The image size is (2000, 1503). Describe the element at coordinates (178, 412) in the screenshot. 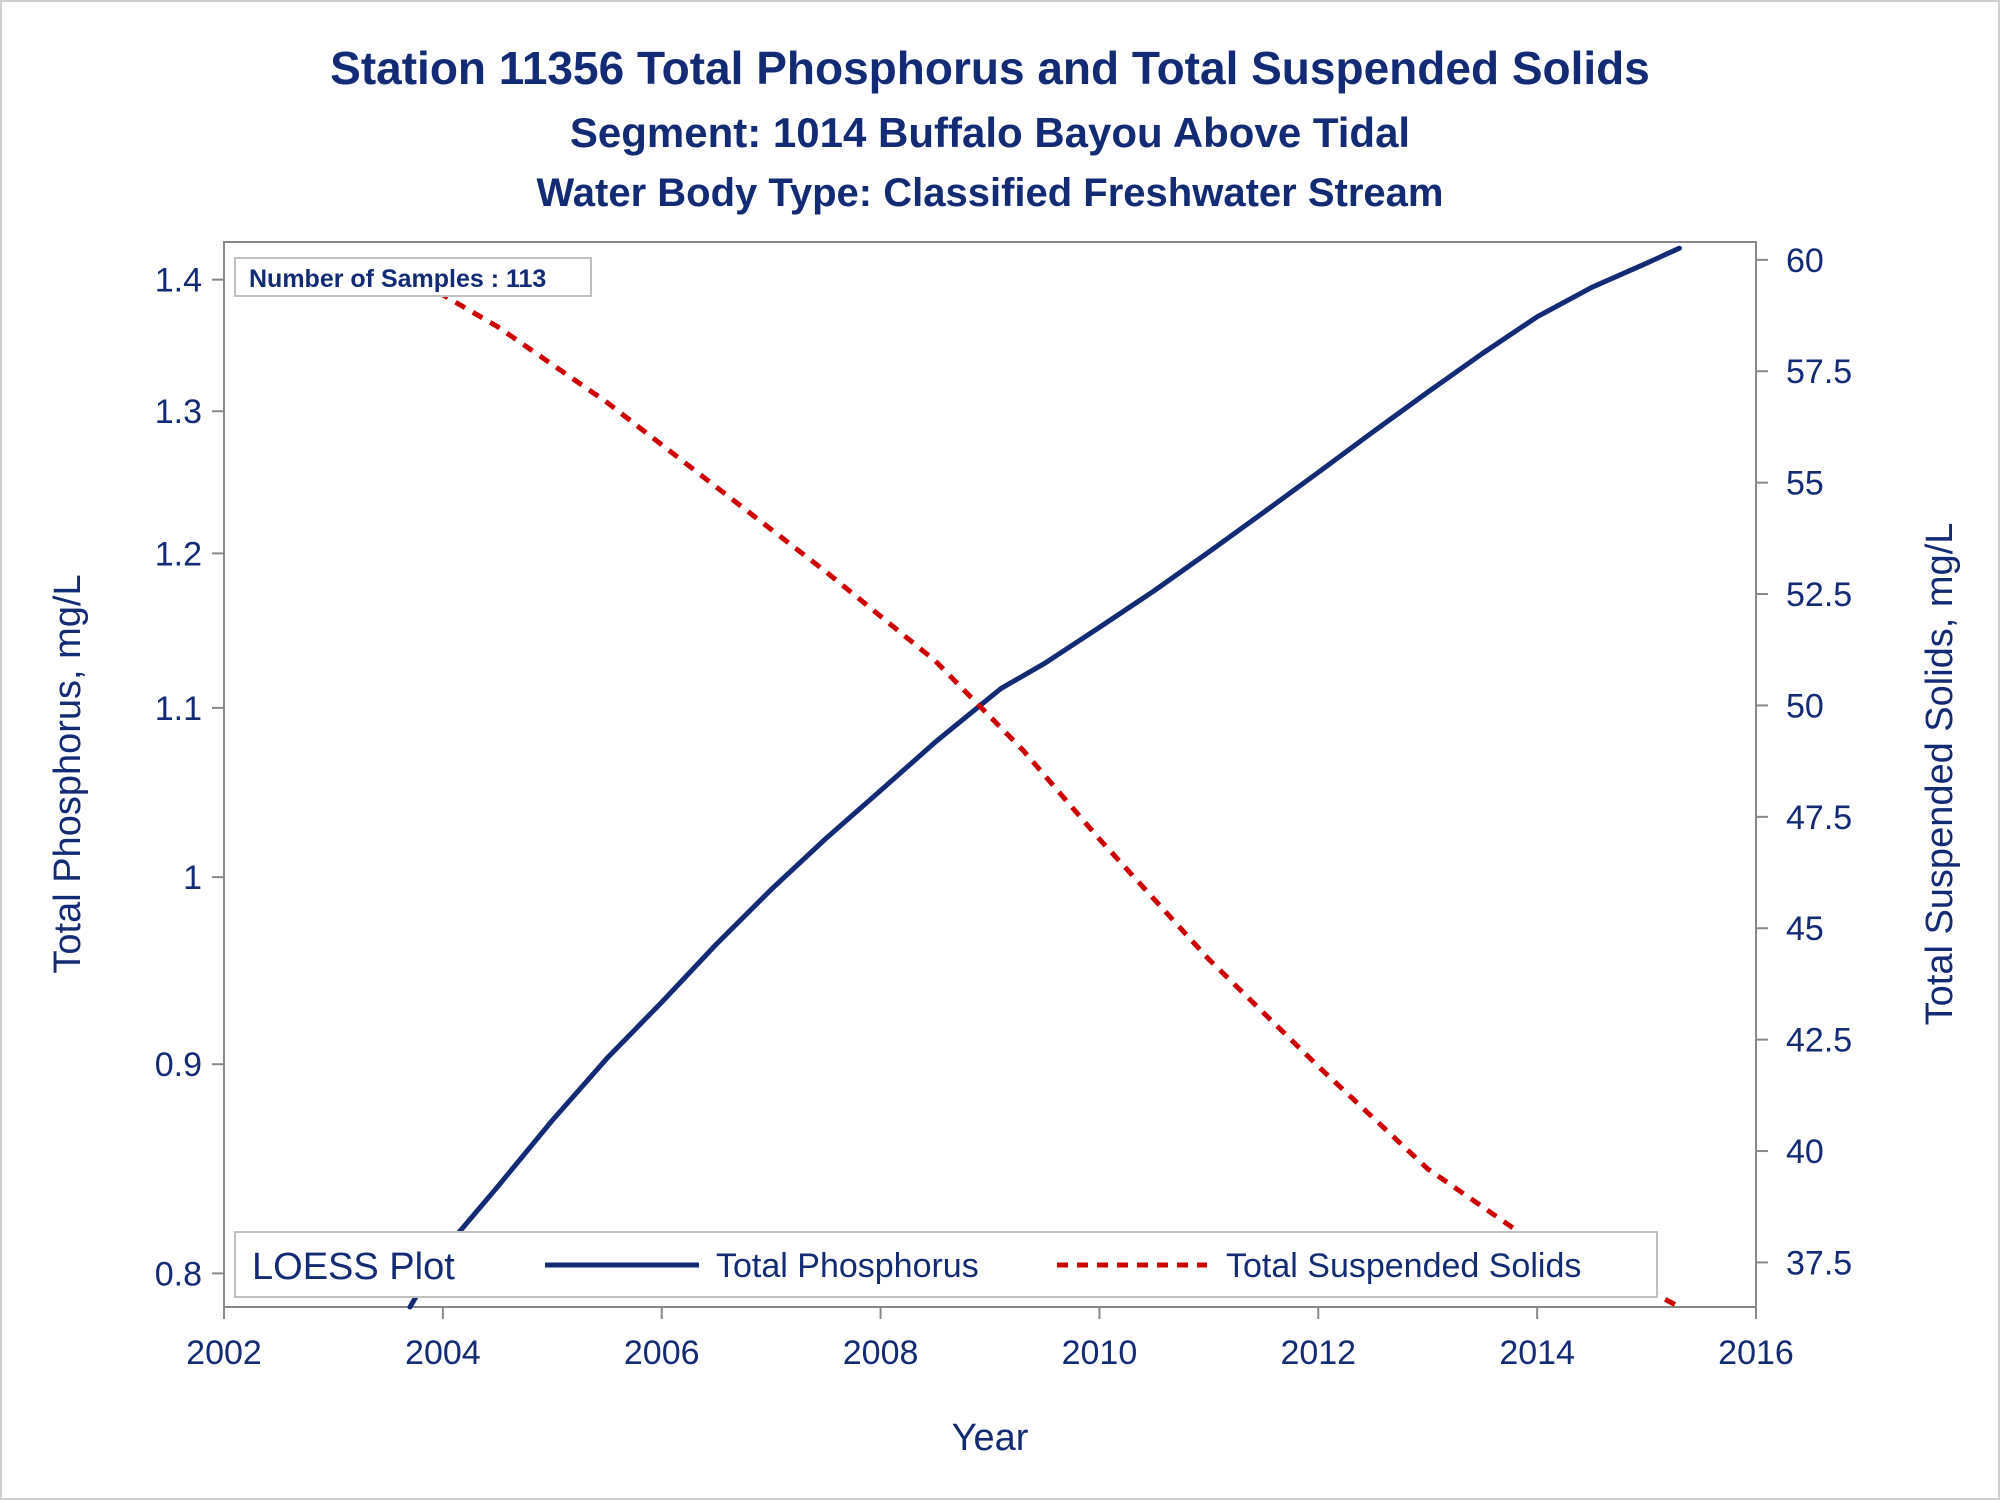

I see `y-left-tick-label-1.3: 1.3` at that location.